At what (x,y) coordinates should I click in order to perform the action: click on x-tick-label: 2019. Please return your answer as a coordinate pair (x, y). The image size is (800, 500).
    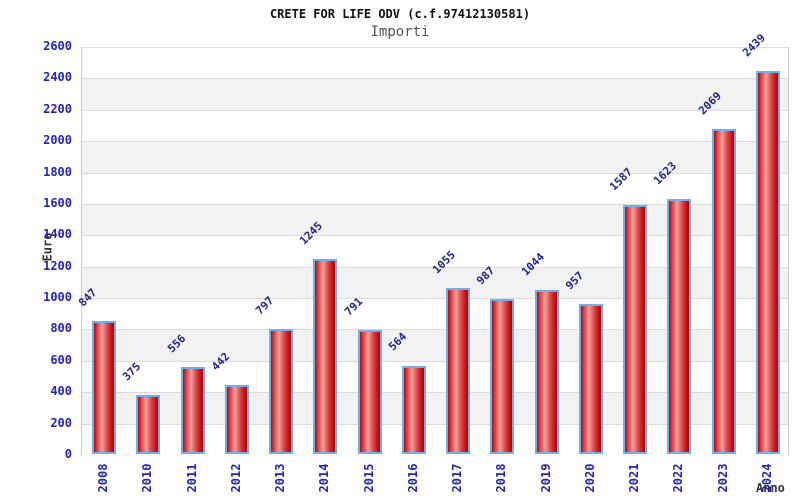
    Looking at the image, I should click on (545, 478).